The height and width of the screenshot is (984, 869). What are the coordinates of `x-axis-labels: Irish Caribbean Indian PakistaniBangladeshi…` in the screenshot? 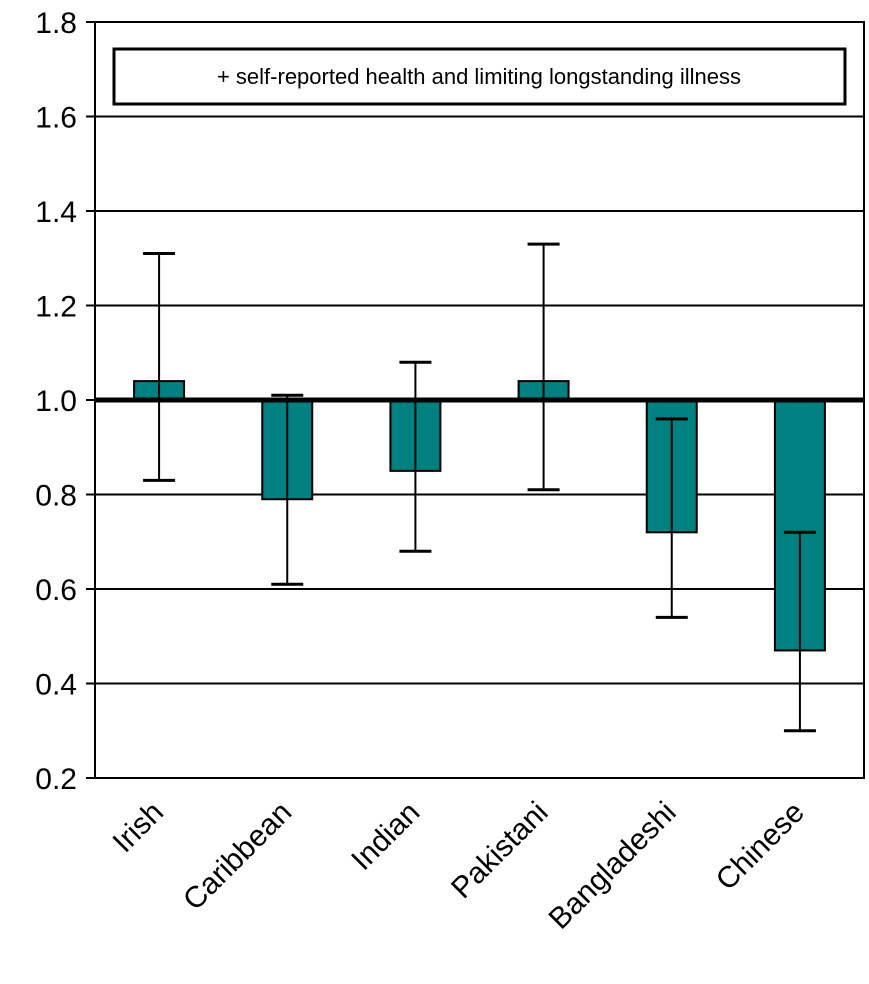 It's located at (459, 866).